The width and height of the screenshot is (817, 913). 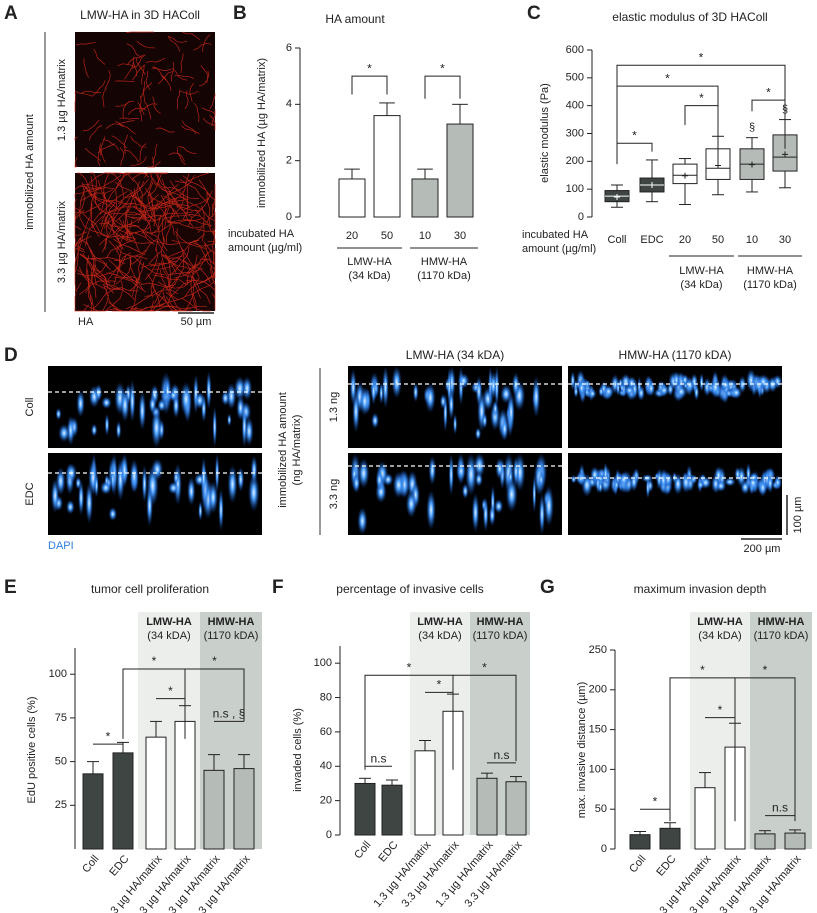 What do you see at coordinates (150, 589) in the screenshot?
I see `chart-title: tumor cell proliferation` at bounding box center [150, 589].